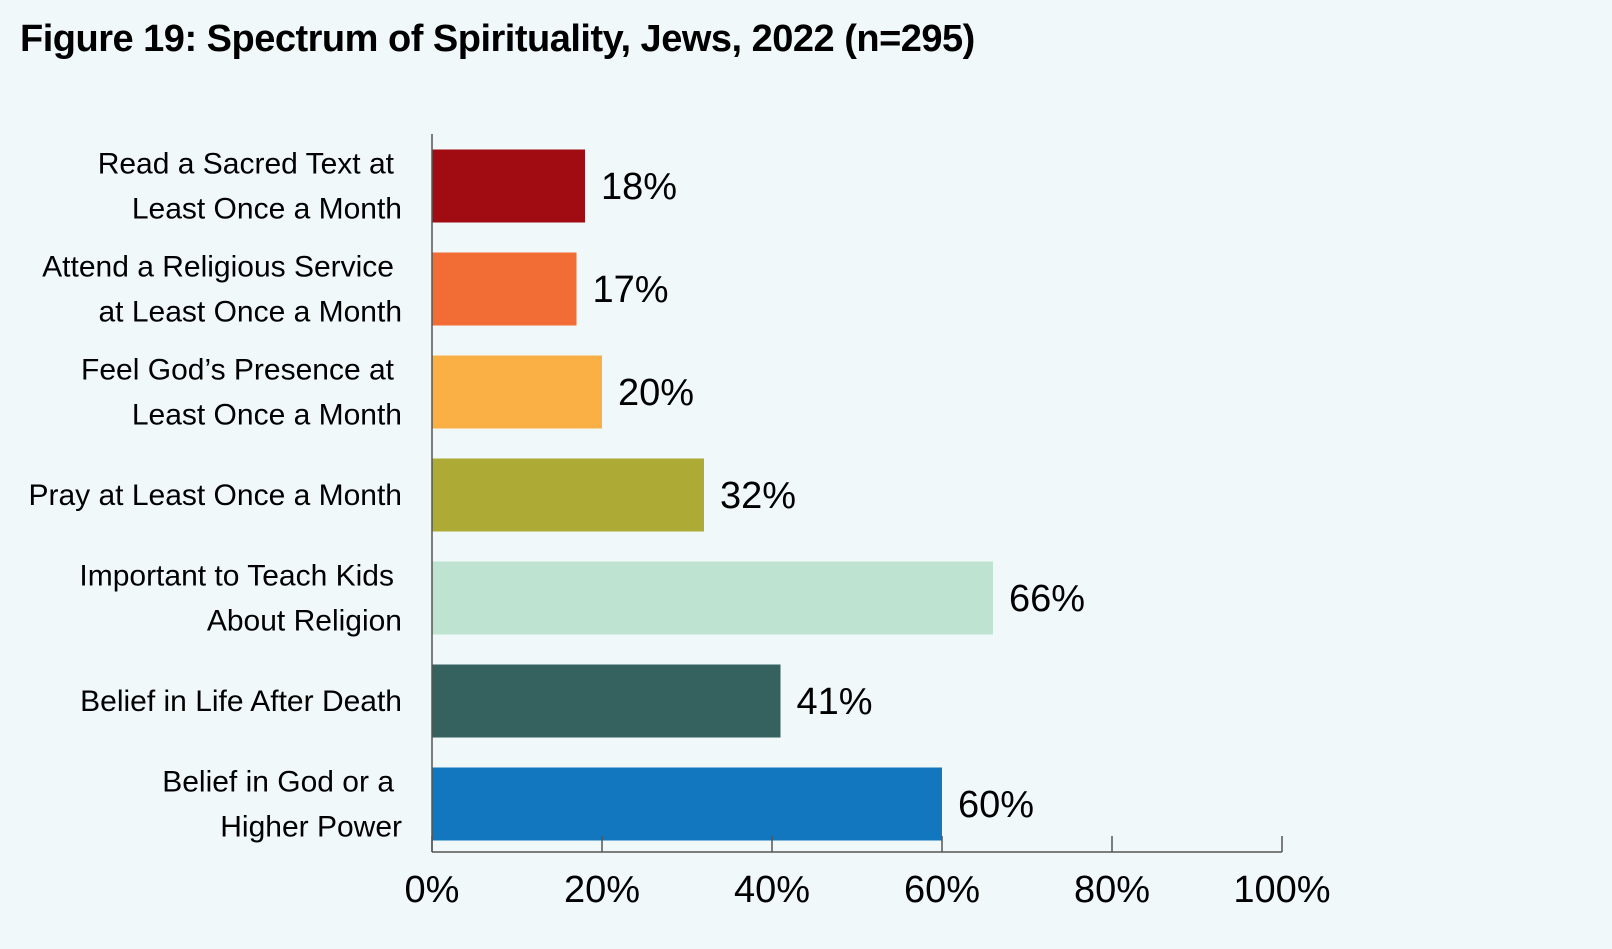 This screenshot has width=1612, height=949. What do you see at coordinates (996, 805) in the screenshot?
I see `value-label-7: 60%` at bounding box center [996, 805].